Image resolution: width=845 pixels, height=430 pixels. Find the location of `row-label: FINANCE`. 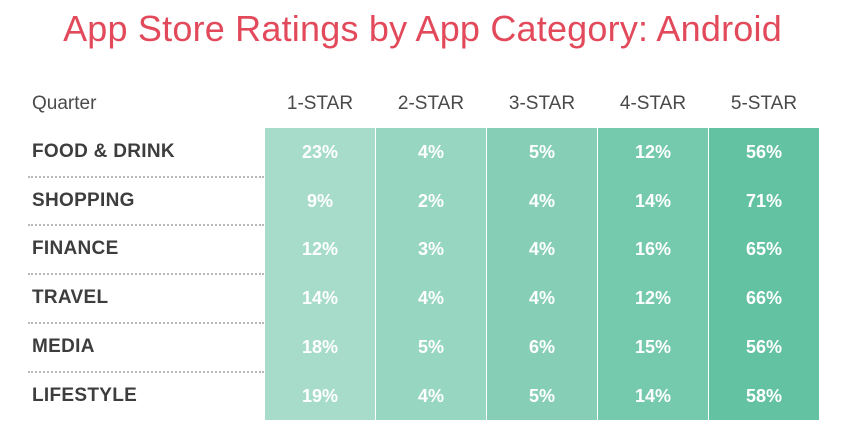

row-label: FINANCE is located at coordinates (75, 249).